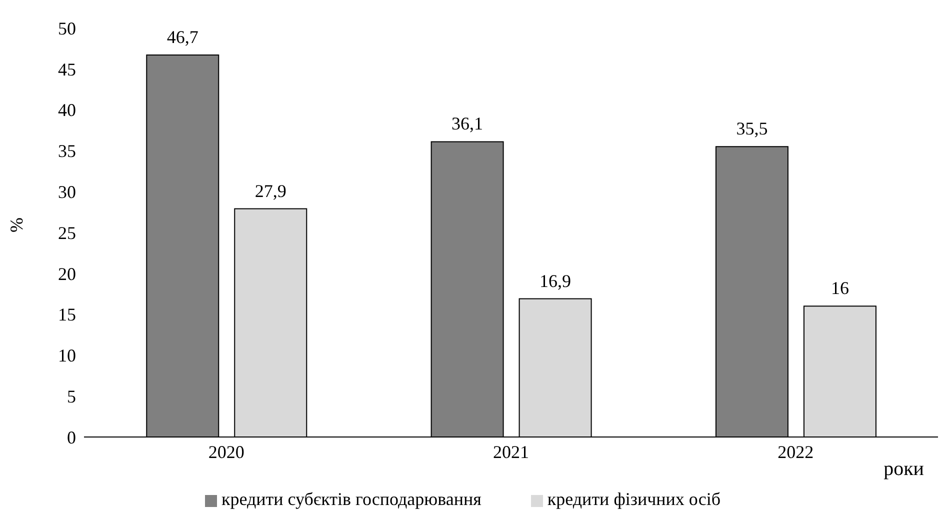 This screenshot has width=948, height=515. I want to click on y-tick-label: 35, so click(67, 151).